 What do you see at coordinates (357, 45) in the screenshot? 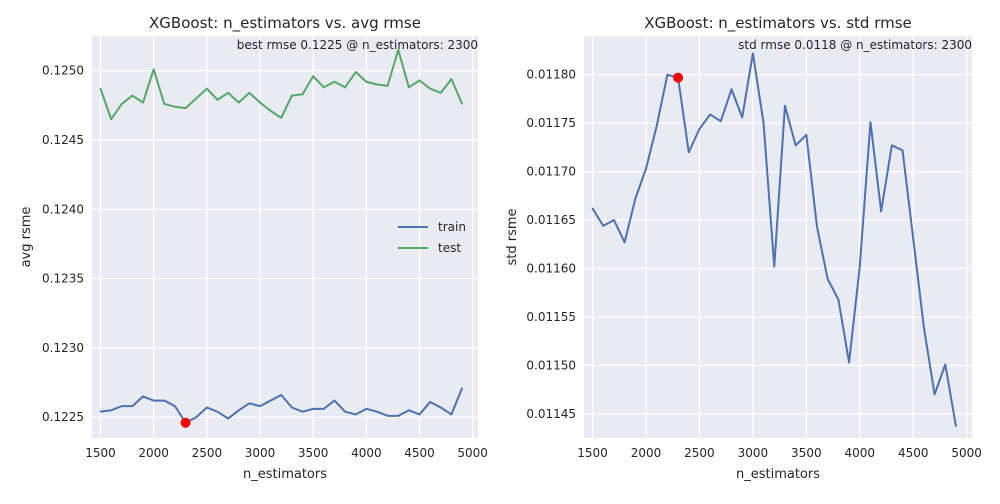
I see `best-annotation: best rmse 0.1225 @ n_estimators: 2300` at bounding box center [357, 45].